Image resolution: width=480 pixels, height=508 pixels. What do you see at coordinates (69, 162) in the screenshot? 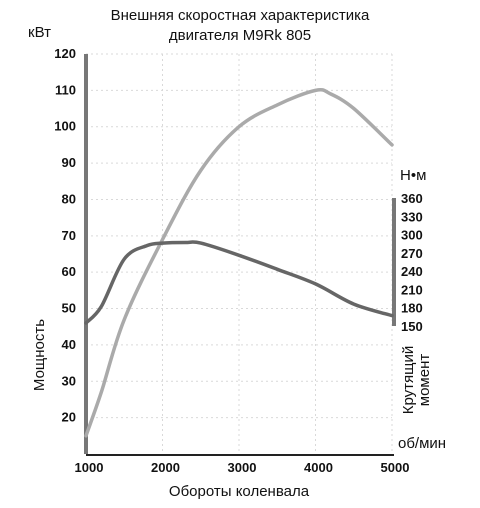
I see `left-tick-label-7: 90` at bounding box center [69, 162].